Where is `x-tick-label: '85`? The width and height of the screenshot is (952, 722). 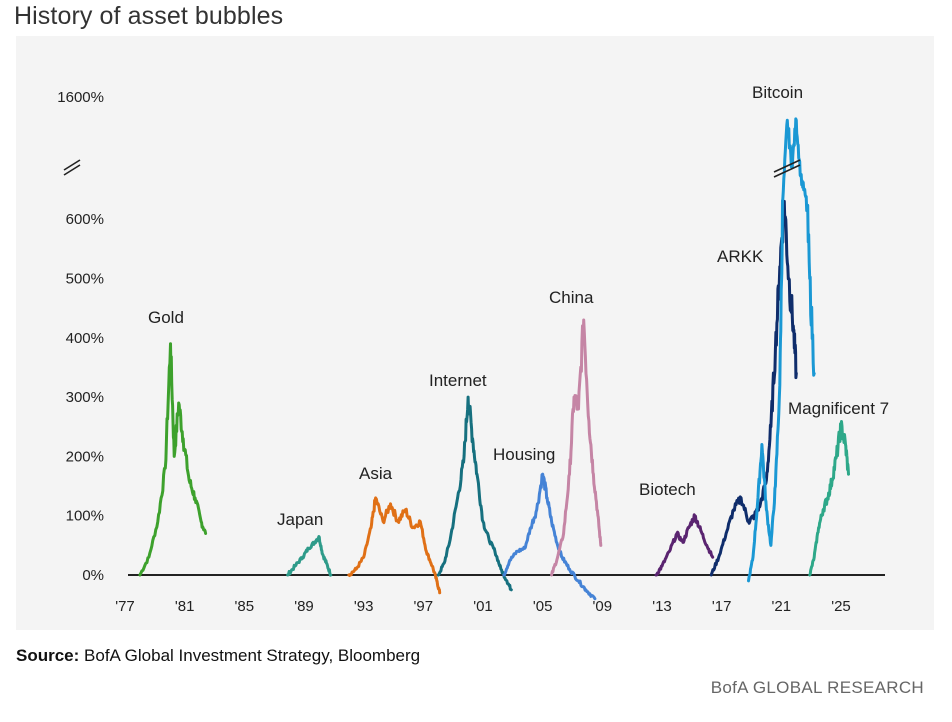 x-tick-label: '85 is located at coordinates (245, 606).